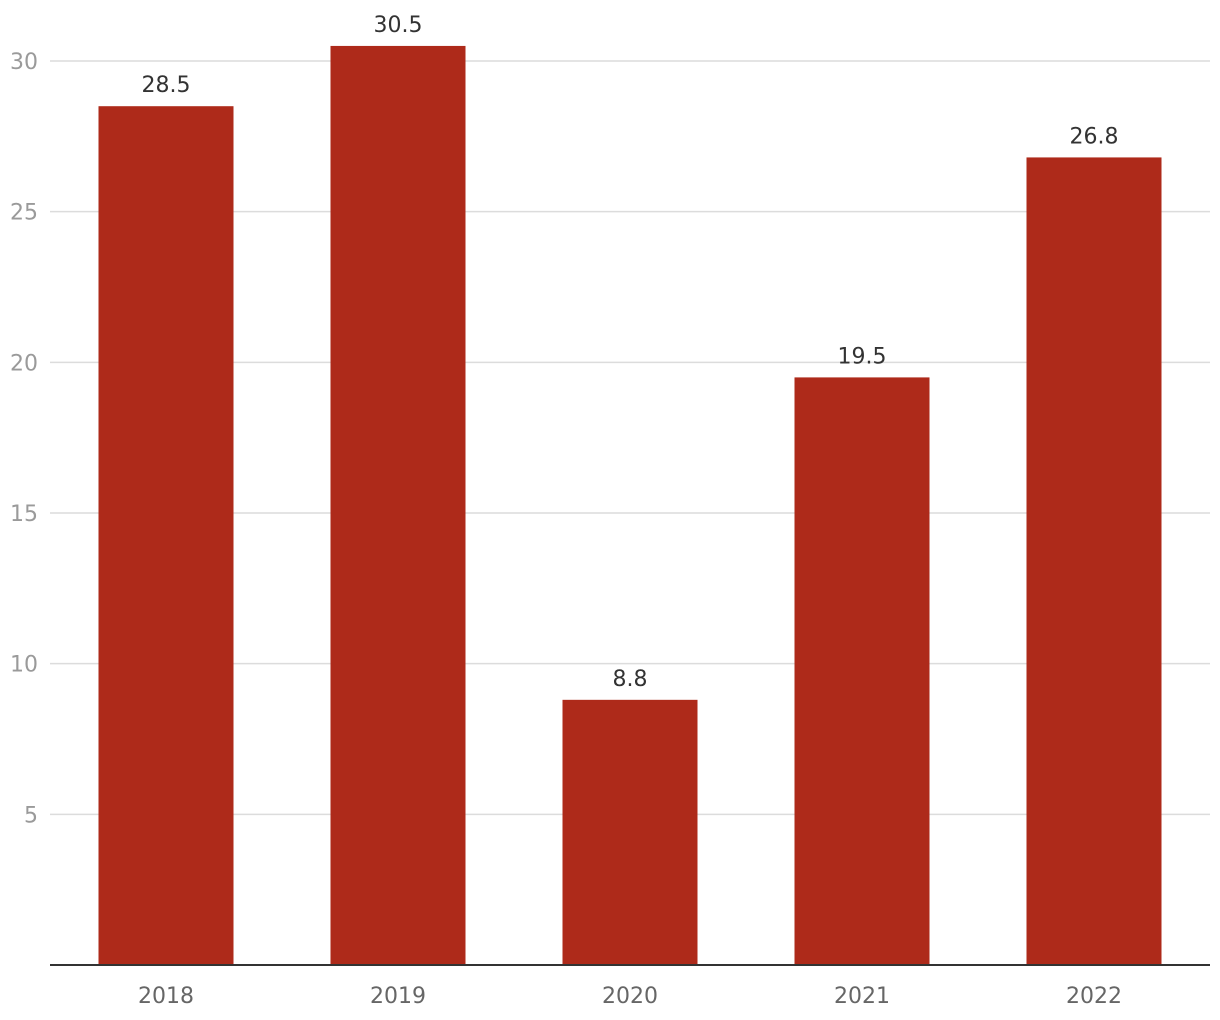 The height and width of the screenshot is (1020, 1220). Describe the element at coordinates (1094, 136) in the screenshot. I see `data-label-2022: 26.8` at that location.